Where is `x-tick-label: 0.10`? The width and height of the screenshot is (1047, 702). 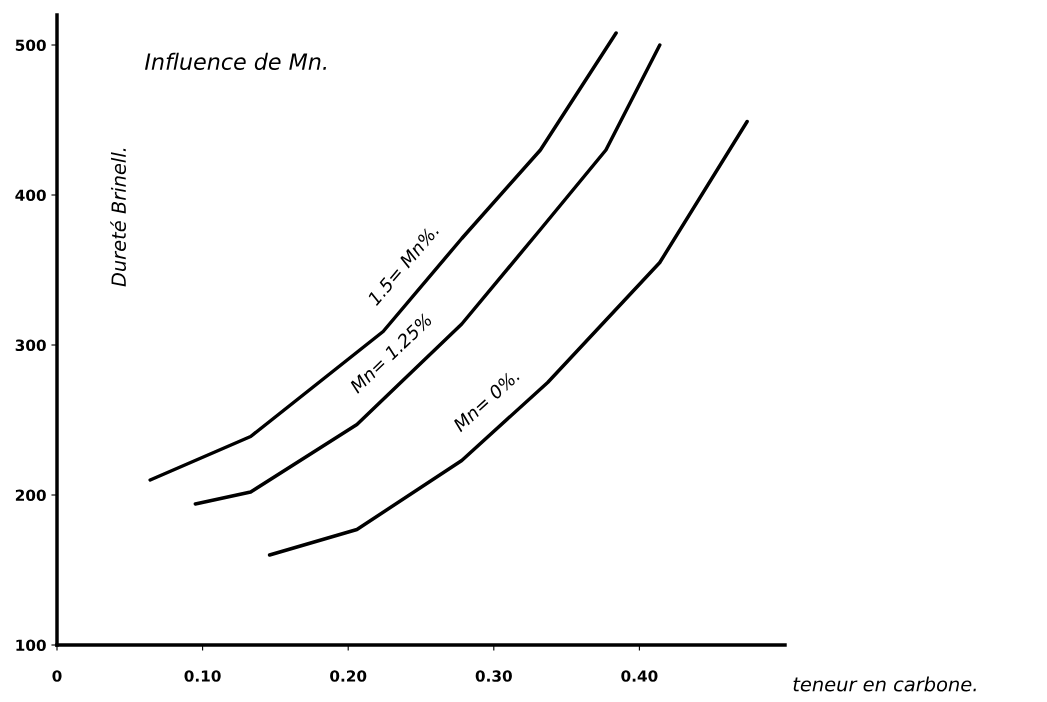
x-tick-label: 0.10 is located at coordinates (202, 676).